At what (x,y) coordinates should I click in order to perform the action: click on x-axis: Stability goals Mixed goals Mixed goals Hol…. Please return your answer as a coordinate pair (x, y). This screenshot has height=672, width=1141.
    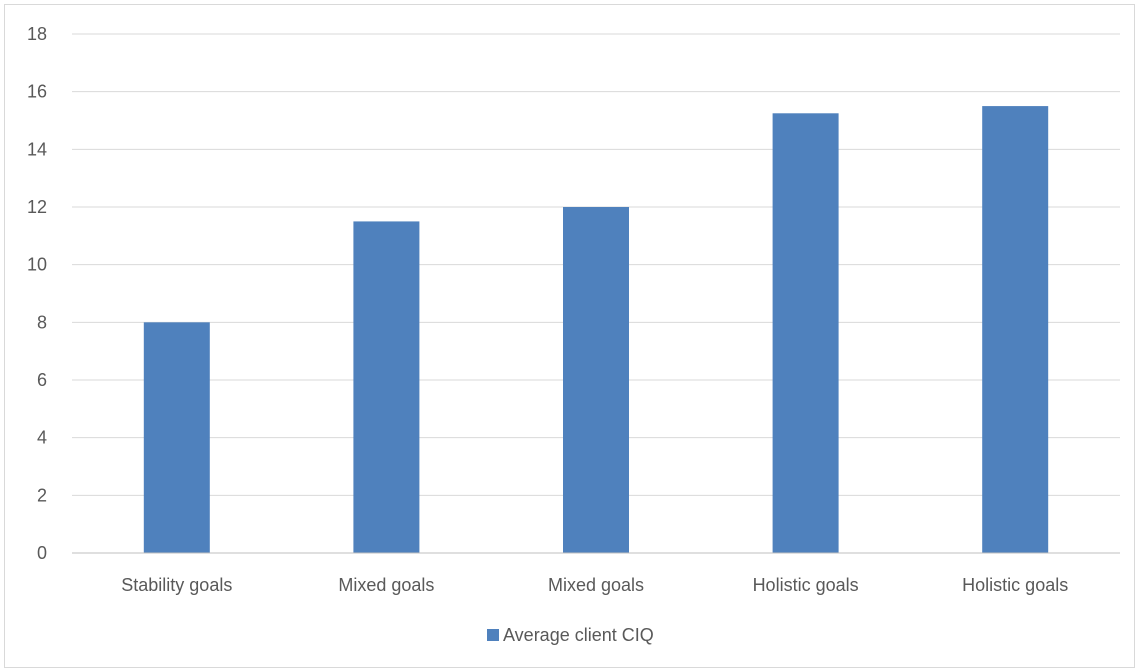
    Looking at the image, I should click on (596, 573).